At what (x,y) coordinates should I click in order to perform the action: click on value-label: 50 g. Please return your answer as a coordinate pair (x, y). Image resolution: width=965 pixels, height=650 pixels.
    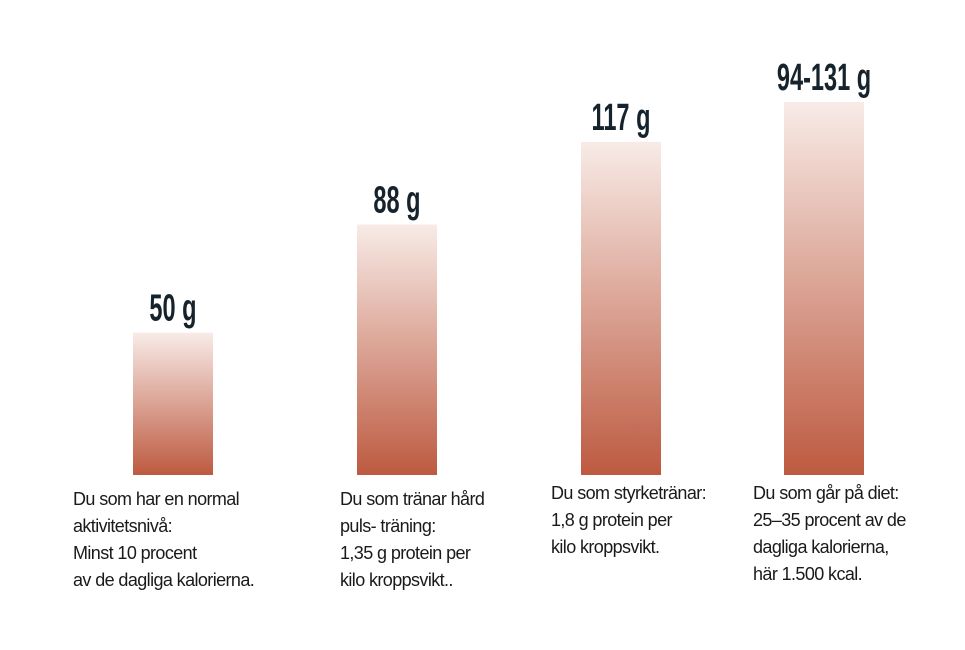
    Looking at the image, I should click on (172, 307).